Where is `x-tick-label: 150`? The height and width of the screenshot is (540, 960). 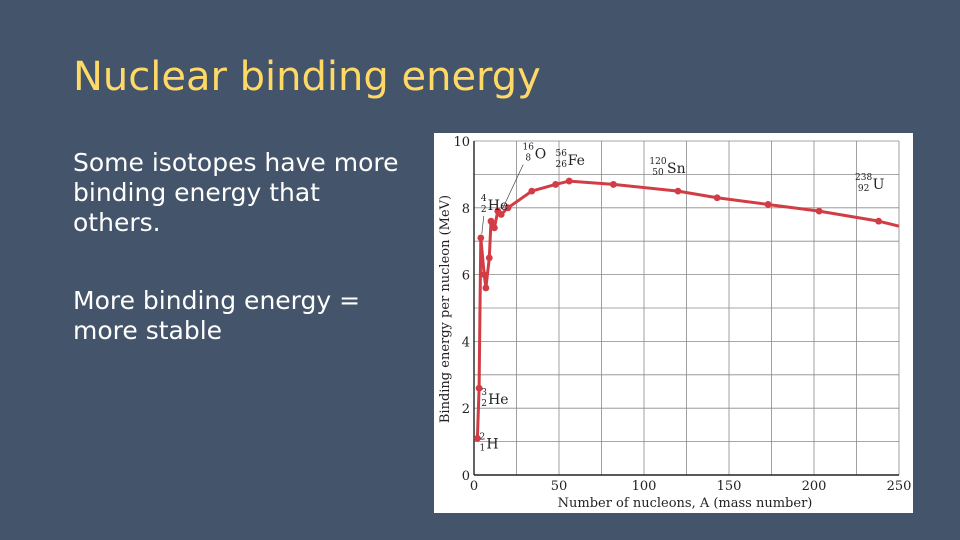 x-tick-label: 150 is located at coordinates (729, 486).